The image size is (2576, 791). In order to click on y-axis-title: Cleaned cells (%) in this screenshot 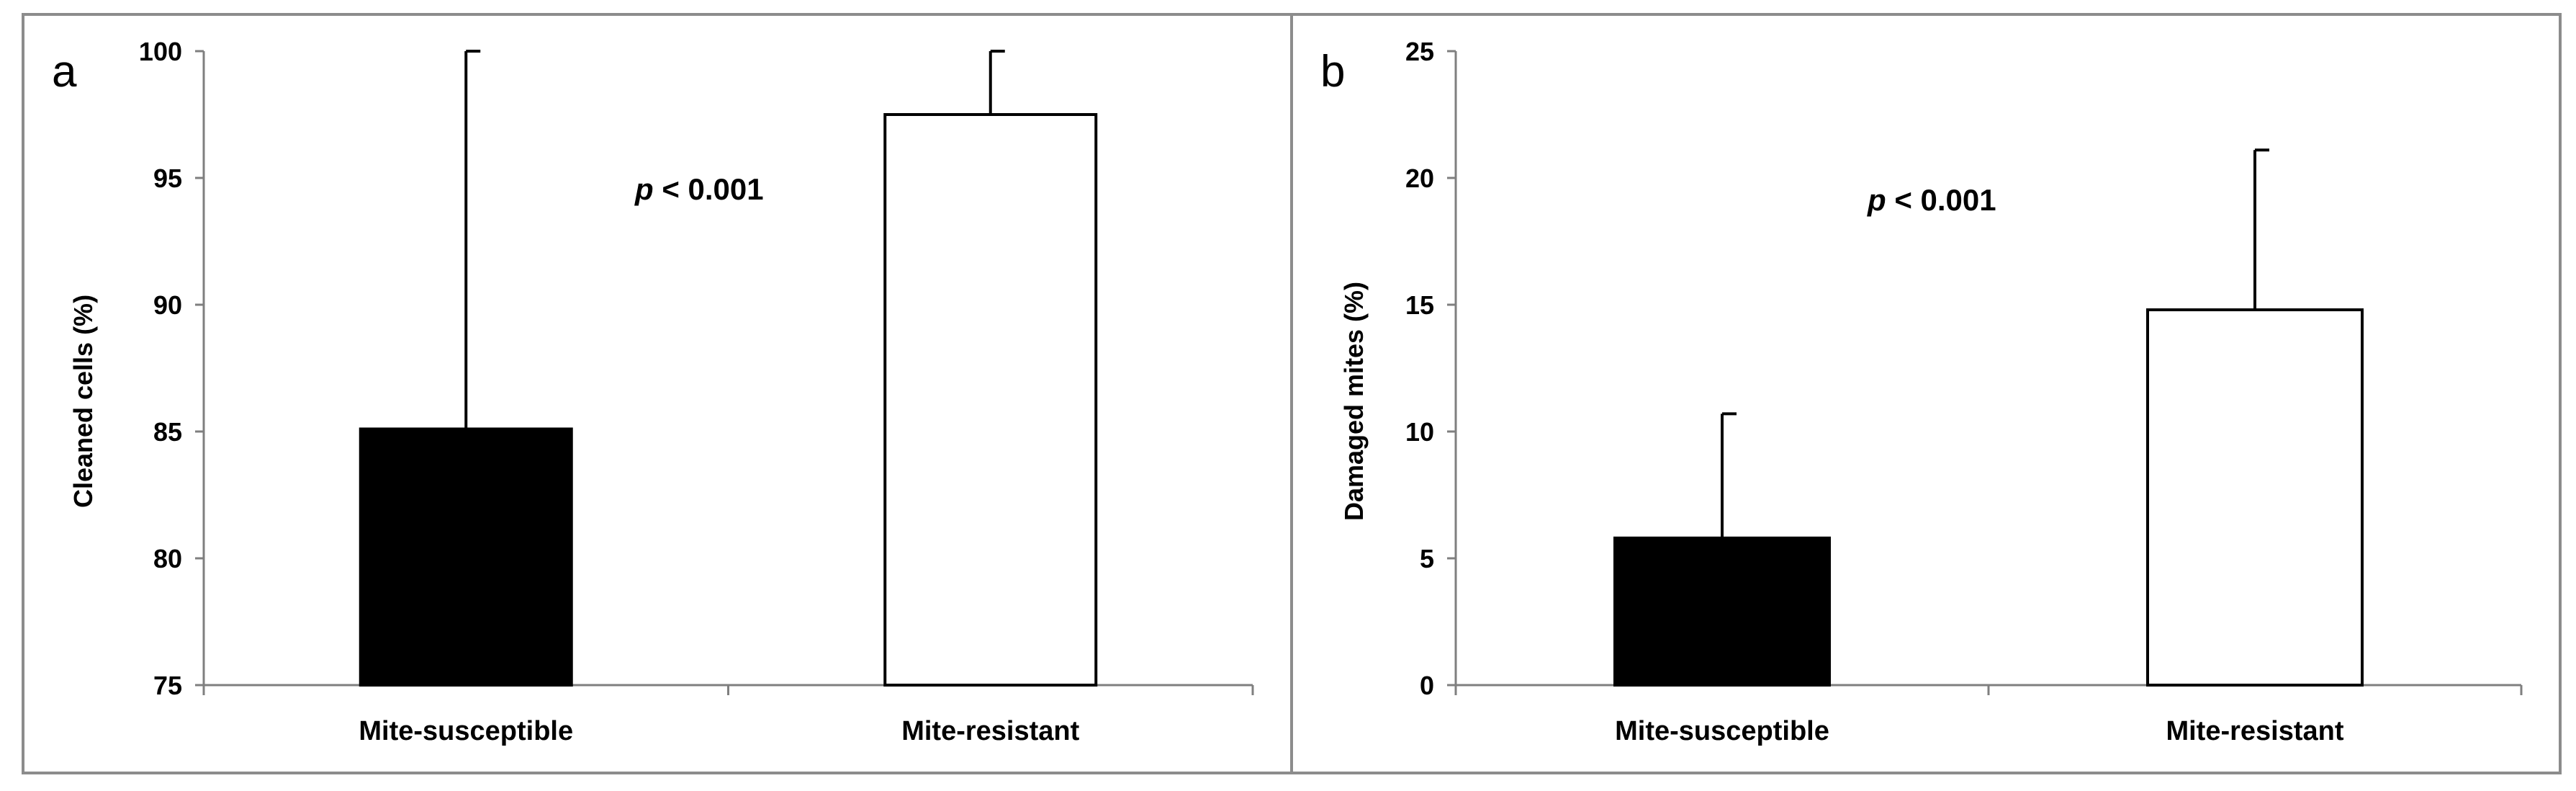, I will do `click(83, 401)`.